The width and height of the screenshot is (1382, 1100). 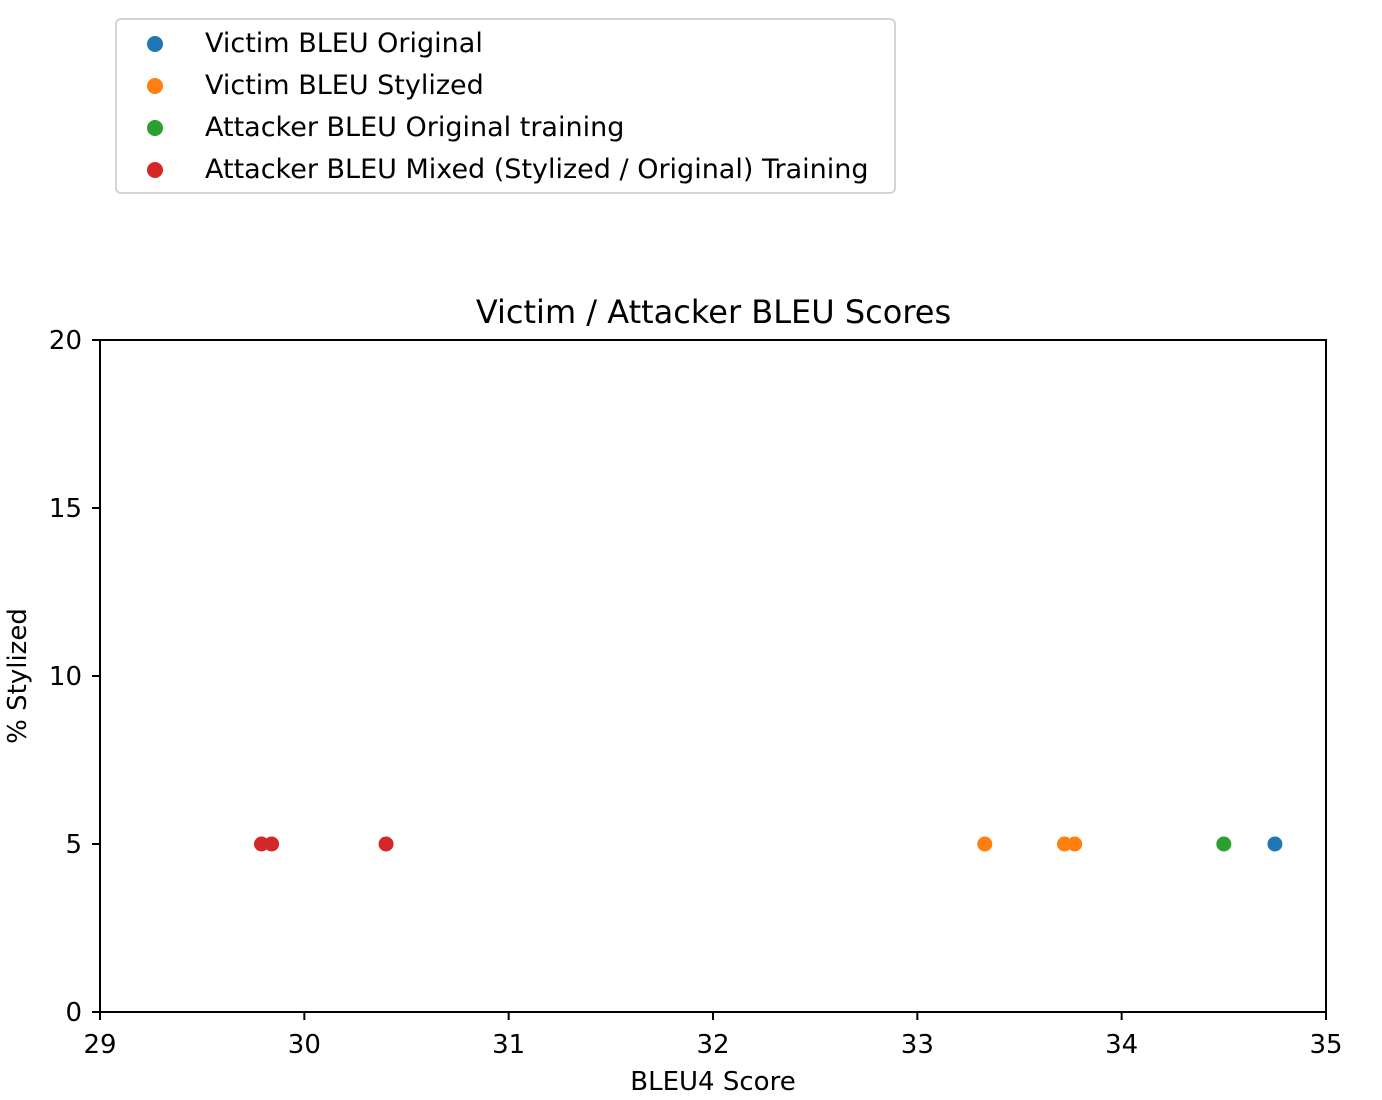 I want to click on chart-title: Victim / Attacker BLEU Scores, so click(x=713, y=312).